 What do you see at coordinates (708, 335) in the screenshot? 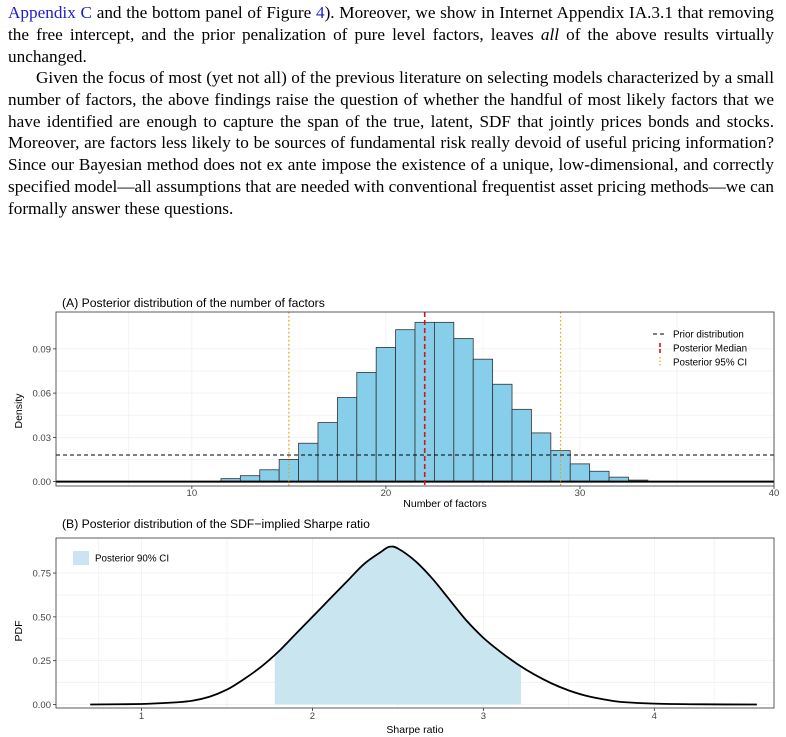
I see `legend-prior-label: Prior distribution` at bounding box center [708, 335].